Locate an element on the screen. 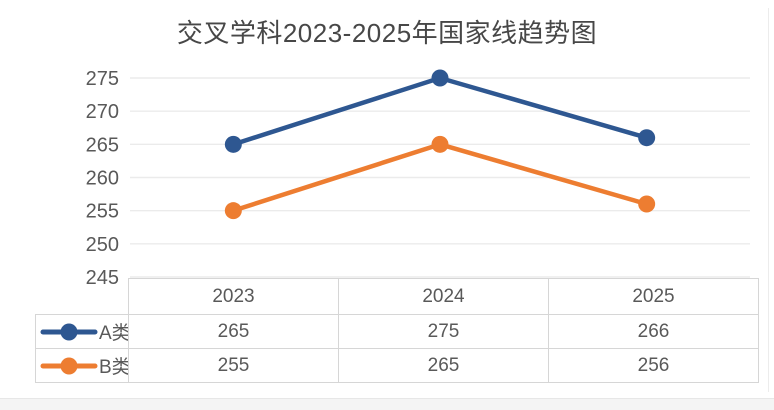  legend-cell-series-b: B类 is located at coordinates (82, 365).